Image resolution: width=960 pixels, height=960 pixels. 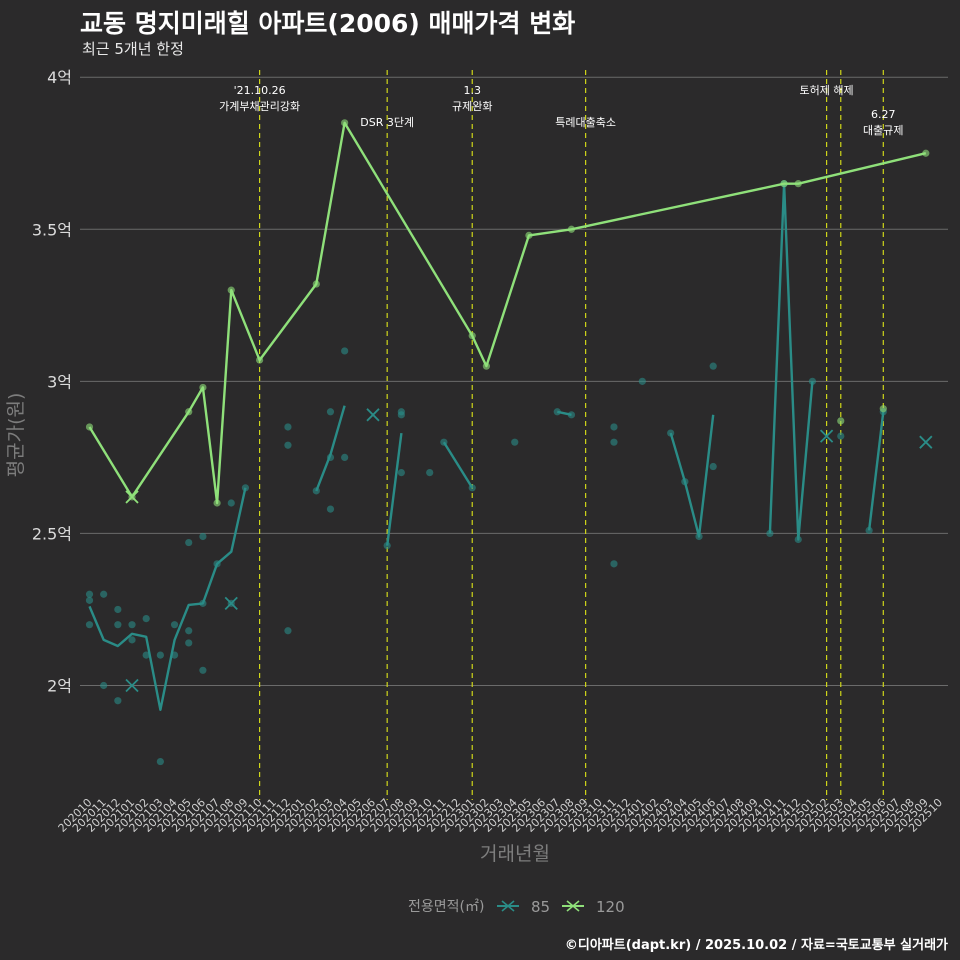 What do you see at coordinates (132, 497) in the screenshot?
I see `series-120-x-mark` at bounding box center [132, 497].